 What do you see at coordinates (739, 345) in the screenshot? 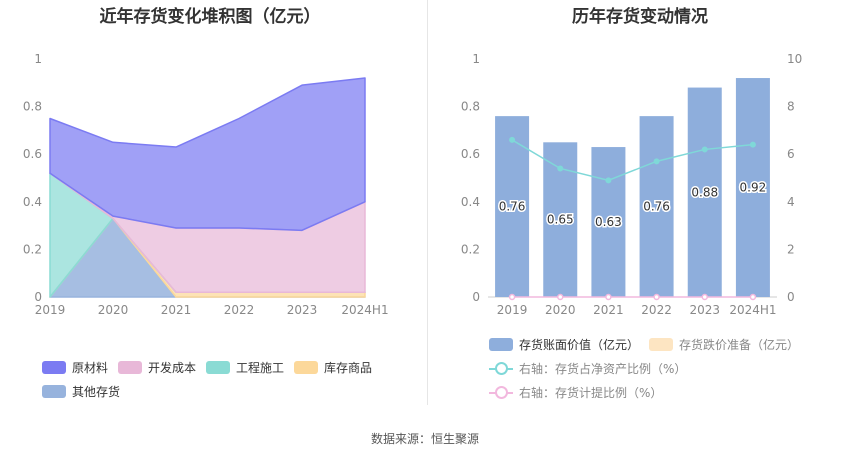
I see `legend-label-reserve: 存货跌价准备（亿元）` at bounding box center [739, 345].